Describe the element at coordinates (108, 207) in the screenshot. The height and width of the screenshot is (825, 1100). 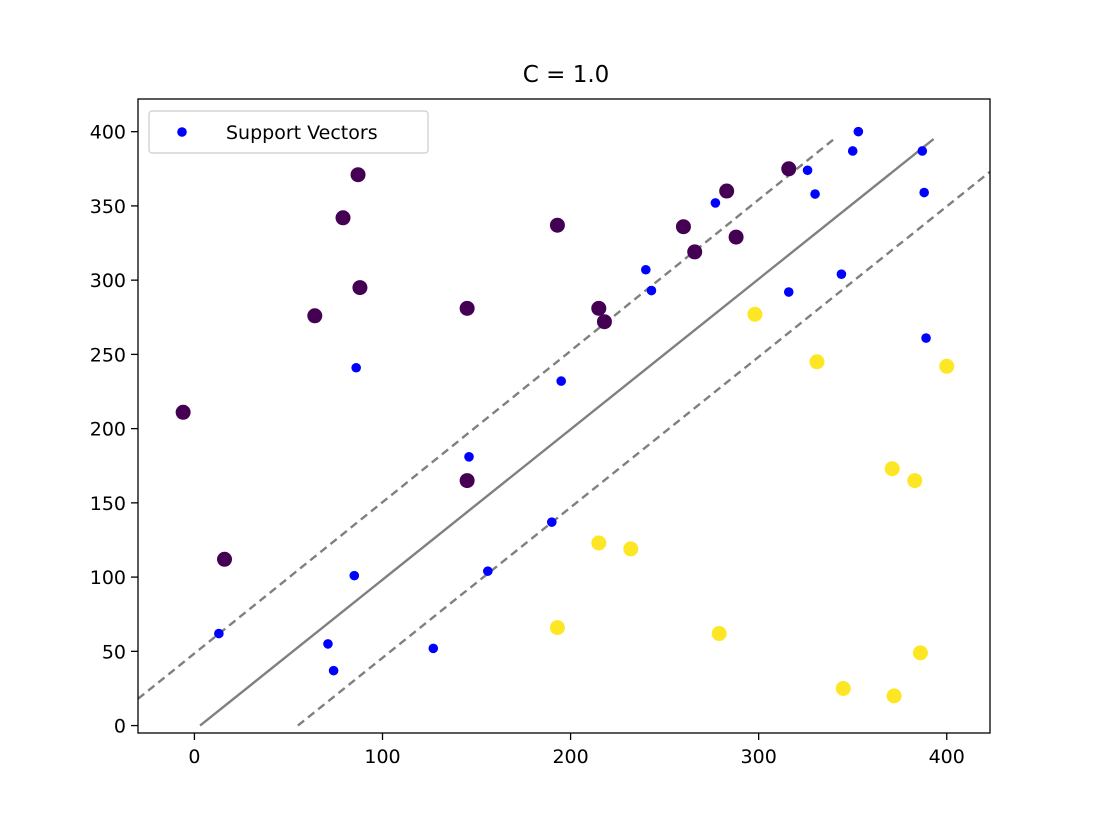
I see `y-tick-label: 350` at that location.